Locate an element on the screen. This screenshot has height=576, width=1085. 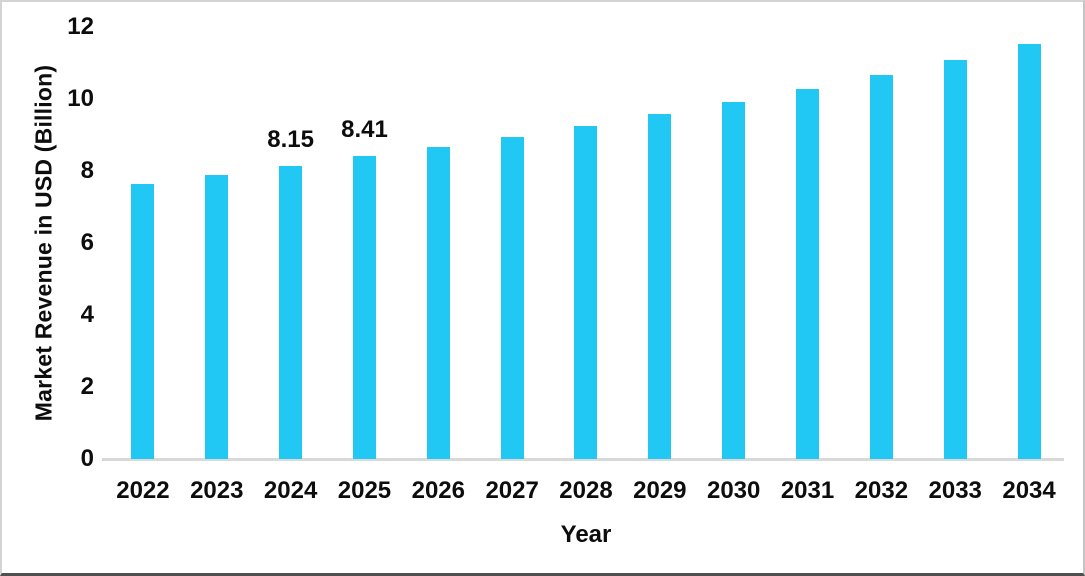
x-tick-label: 2028 is located at coordinates (586, 490).